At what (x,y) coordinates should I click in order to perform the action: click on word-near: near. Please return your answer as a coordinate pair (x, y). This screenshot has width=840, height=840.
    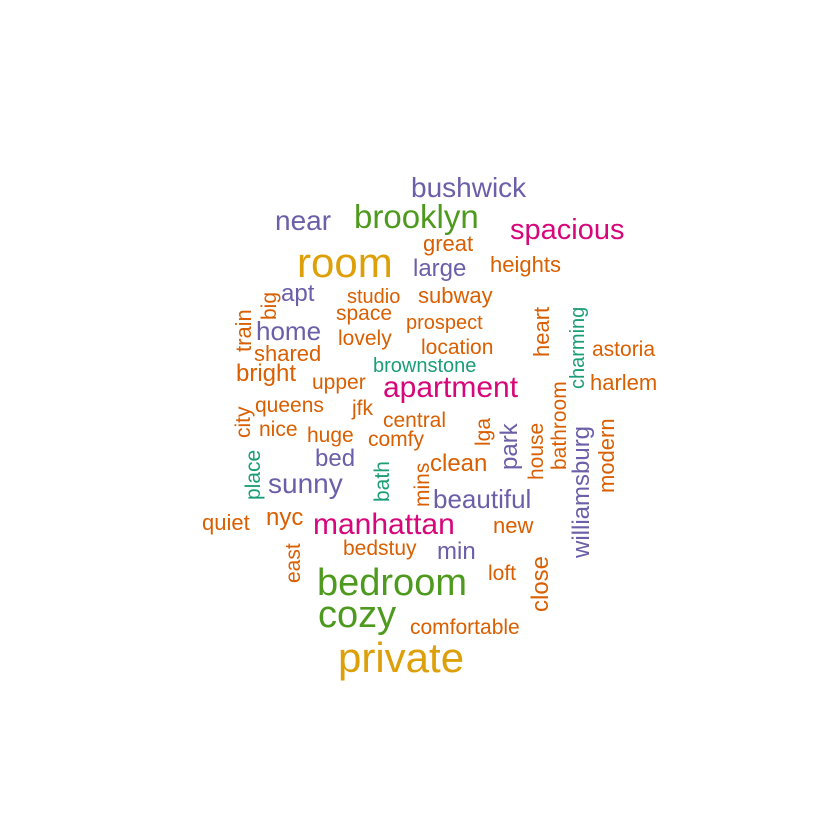
    Looking at the image, I should click on (303, 220).